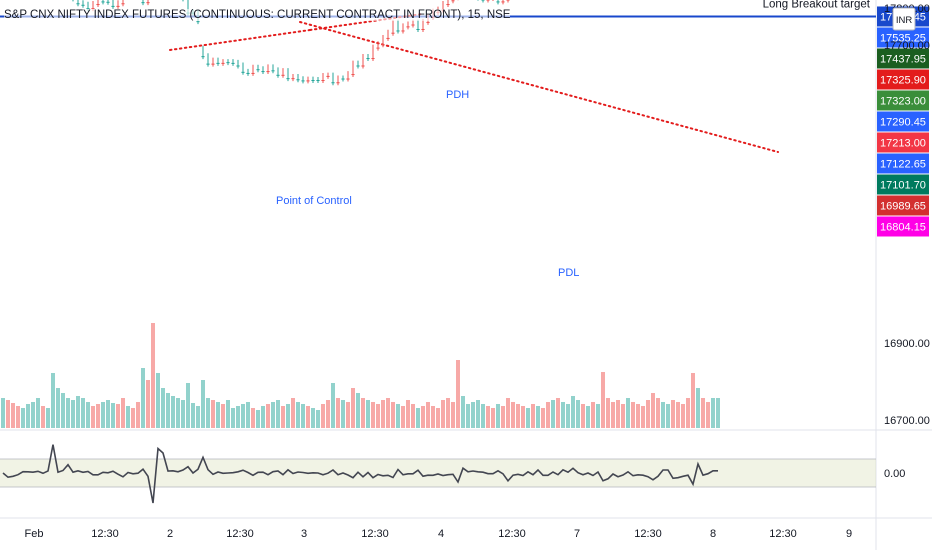 This screenshot has width=932, height=550. Describe the element at coordinates (903, 38) in the screenshot. I see `price-tag-label: 17535.25` at that location.